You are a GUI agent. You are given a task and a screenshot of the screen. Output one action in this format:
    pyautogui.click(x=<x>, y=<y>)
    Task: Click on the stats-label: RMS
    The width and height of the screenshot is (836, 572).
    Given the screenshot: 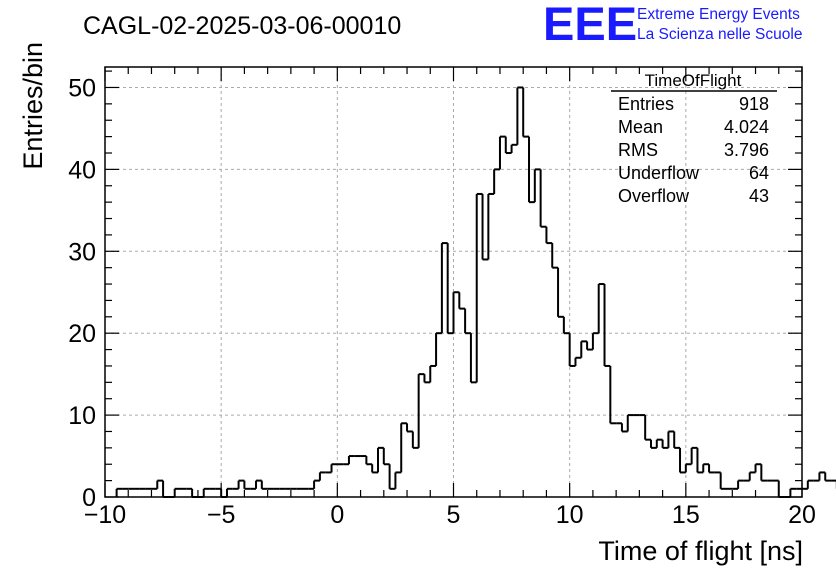 What is the action you would take?
    pyautogui.click(x=638, y=150)
    